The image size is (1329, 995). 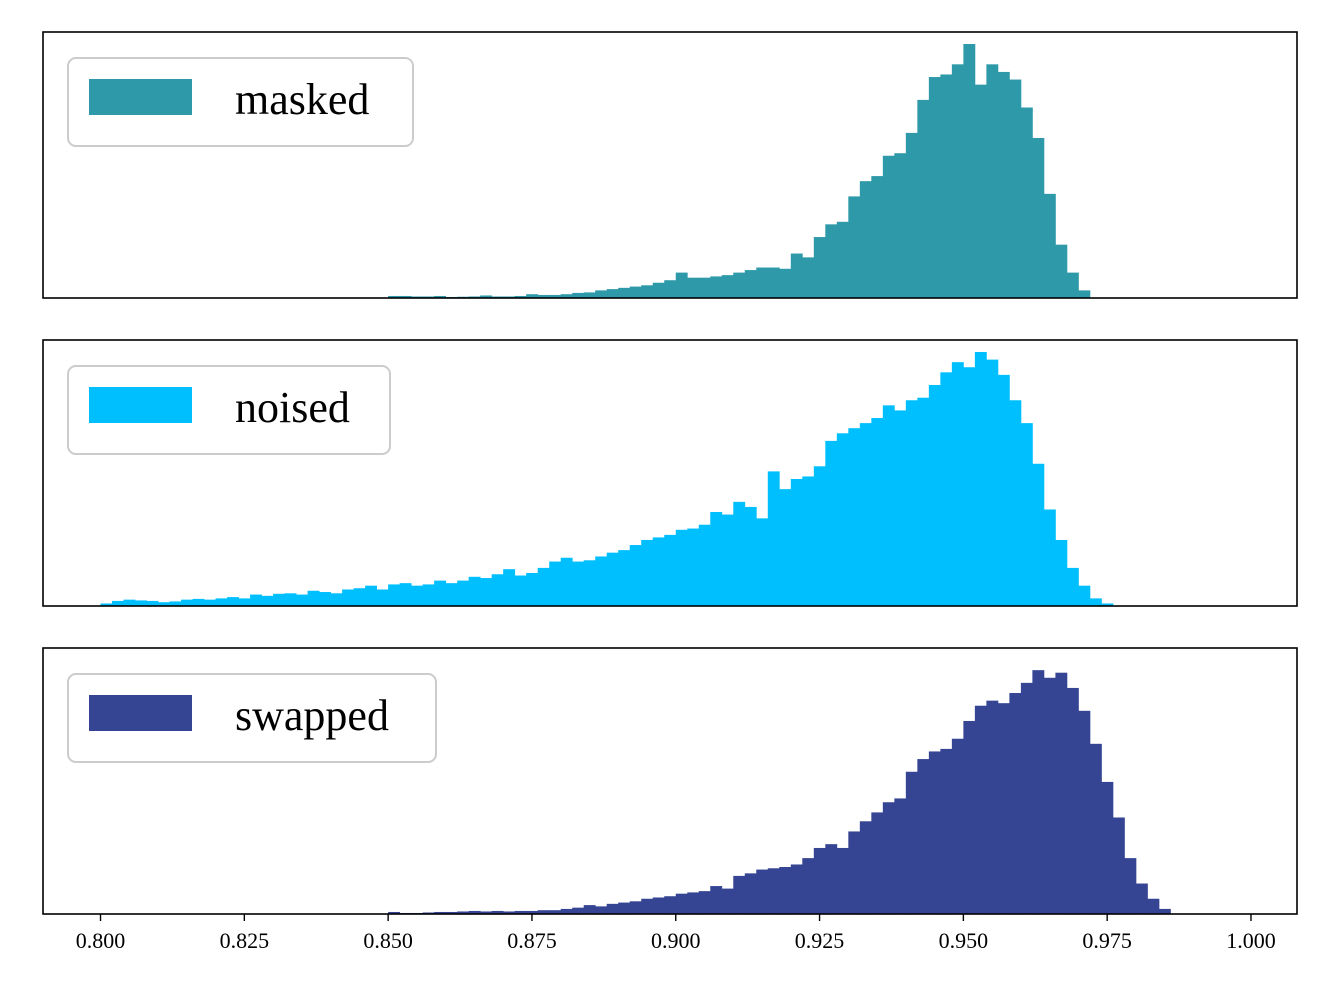 I want to click on x-tick-label: 0.800, so click(x=101, y=940).